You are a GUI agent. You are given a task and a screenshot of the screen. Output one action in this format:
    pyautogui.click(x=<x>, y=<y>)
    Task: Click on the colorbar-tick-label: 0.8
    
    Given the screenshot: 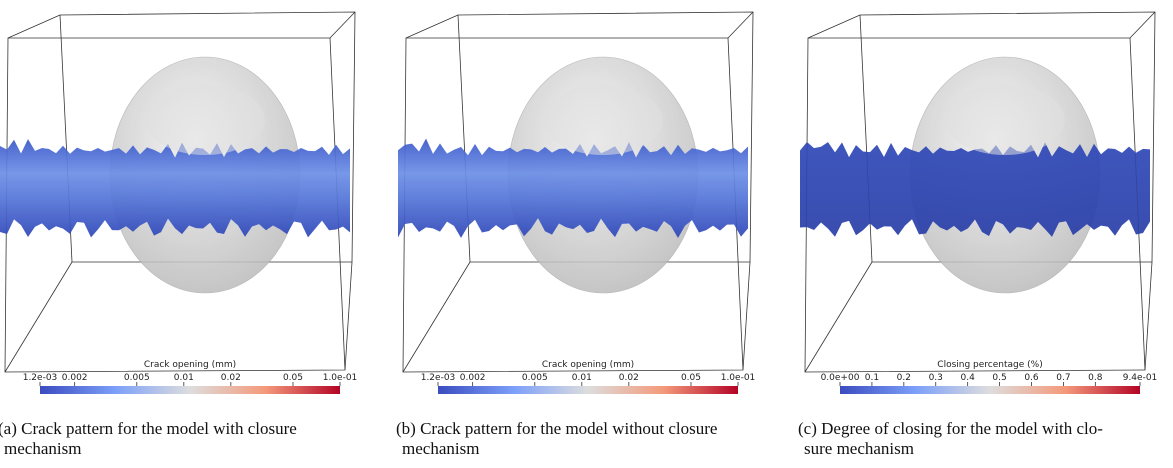 What is the action you would take?
    pyautogui.click(x=1095, y=378)
    